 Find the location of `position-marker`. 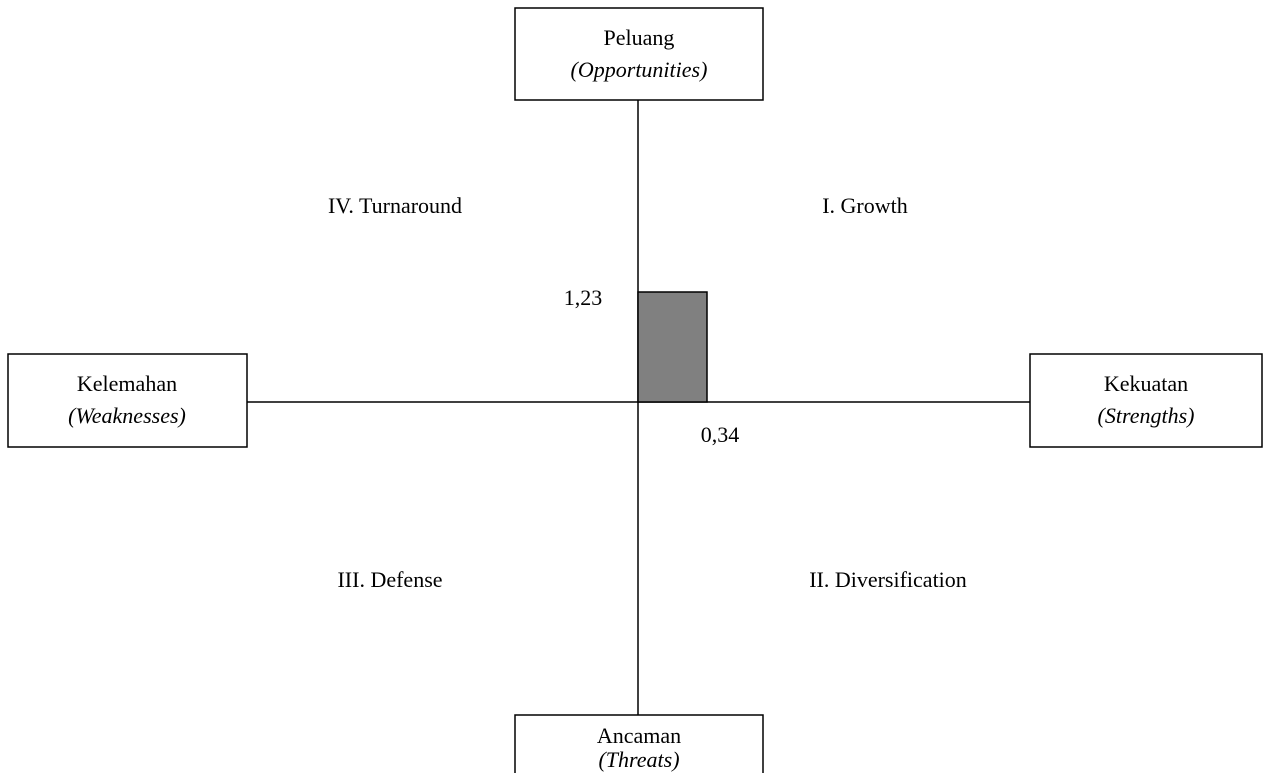

position-marker is located at coordinates (672, 347).